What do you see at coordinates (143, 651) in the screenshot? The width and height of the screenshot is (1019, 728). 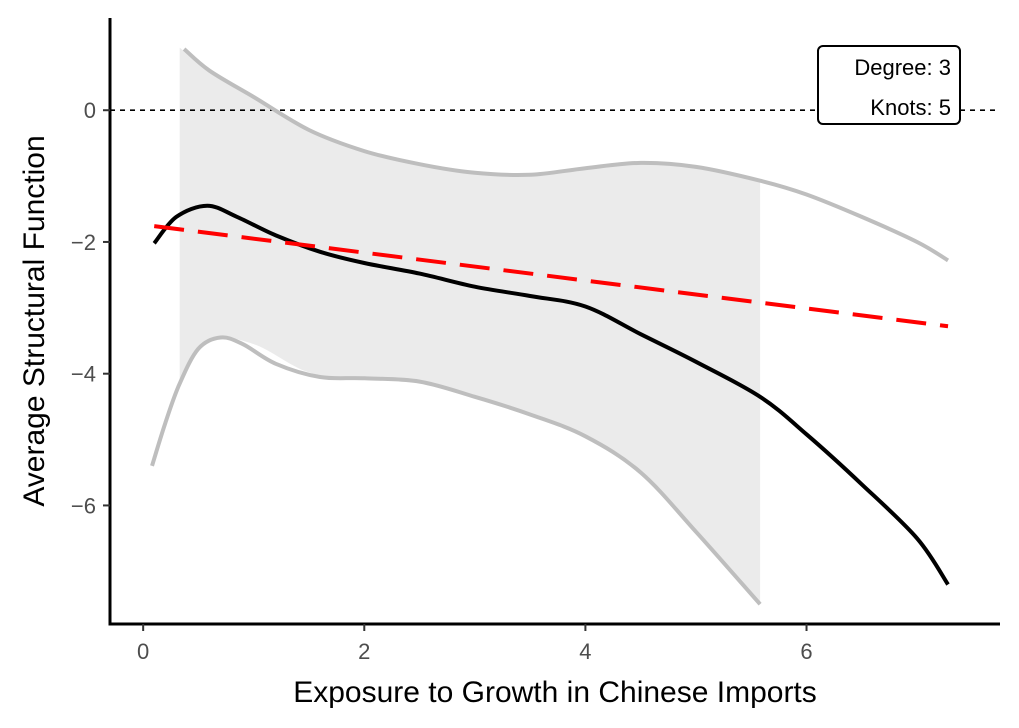 I see `x-tick-label: 0` at bounding box center [143, 651].